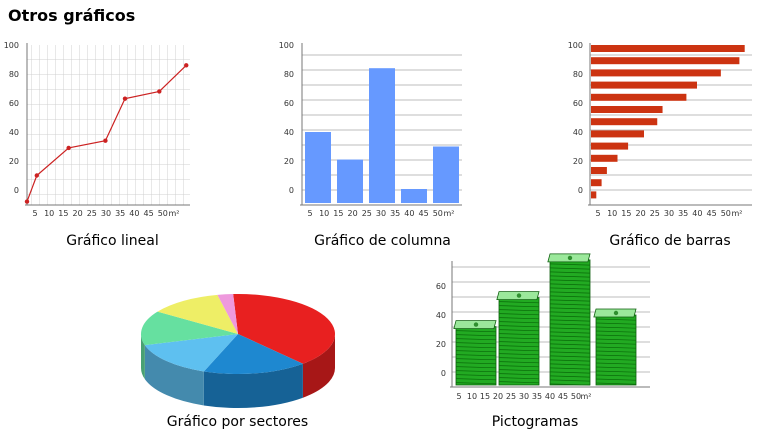  I want to click on bars-chart-x-tick-label: 35, so click(683, 213).